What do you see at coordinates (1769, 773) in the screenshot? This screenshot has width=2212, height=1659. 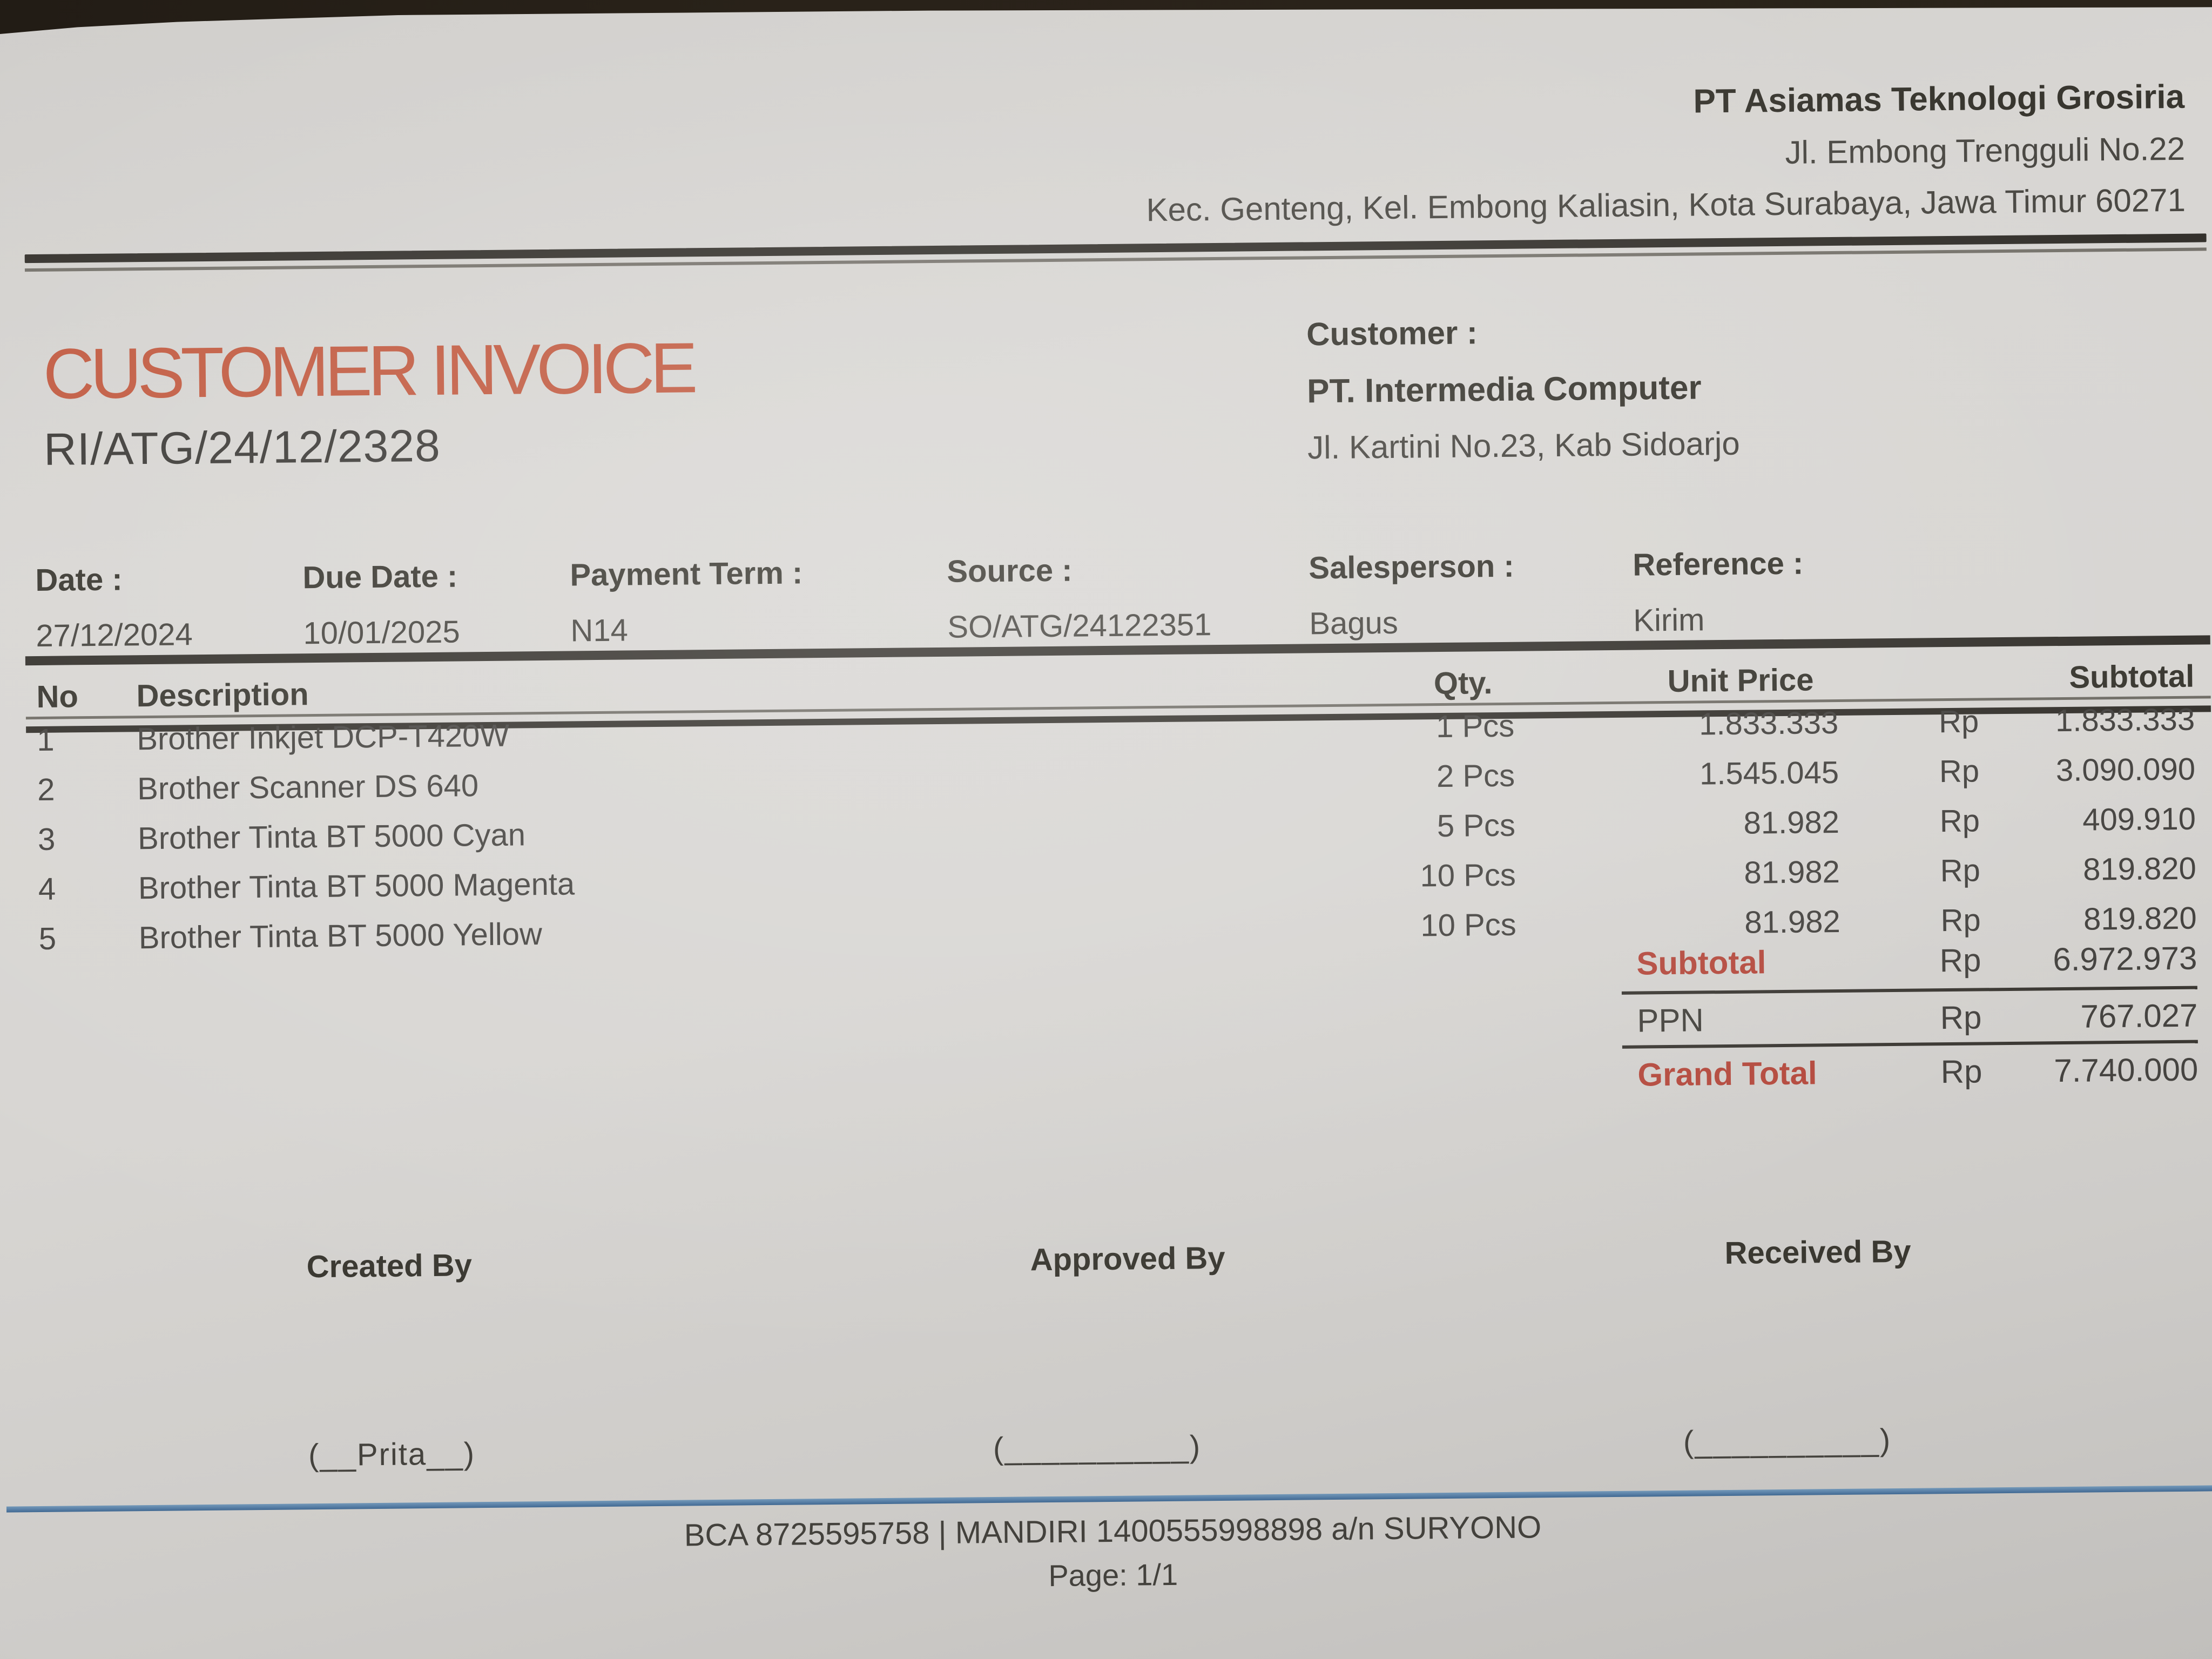 I see `item-unit-price: 1.545.045` at bounding box center [1769, 773].